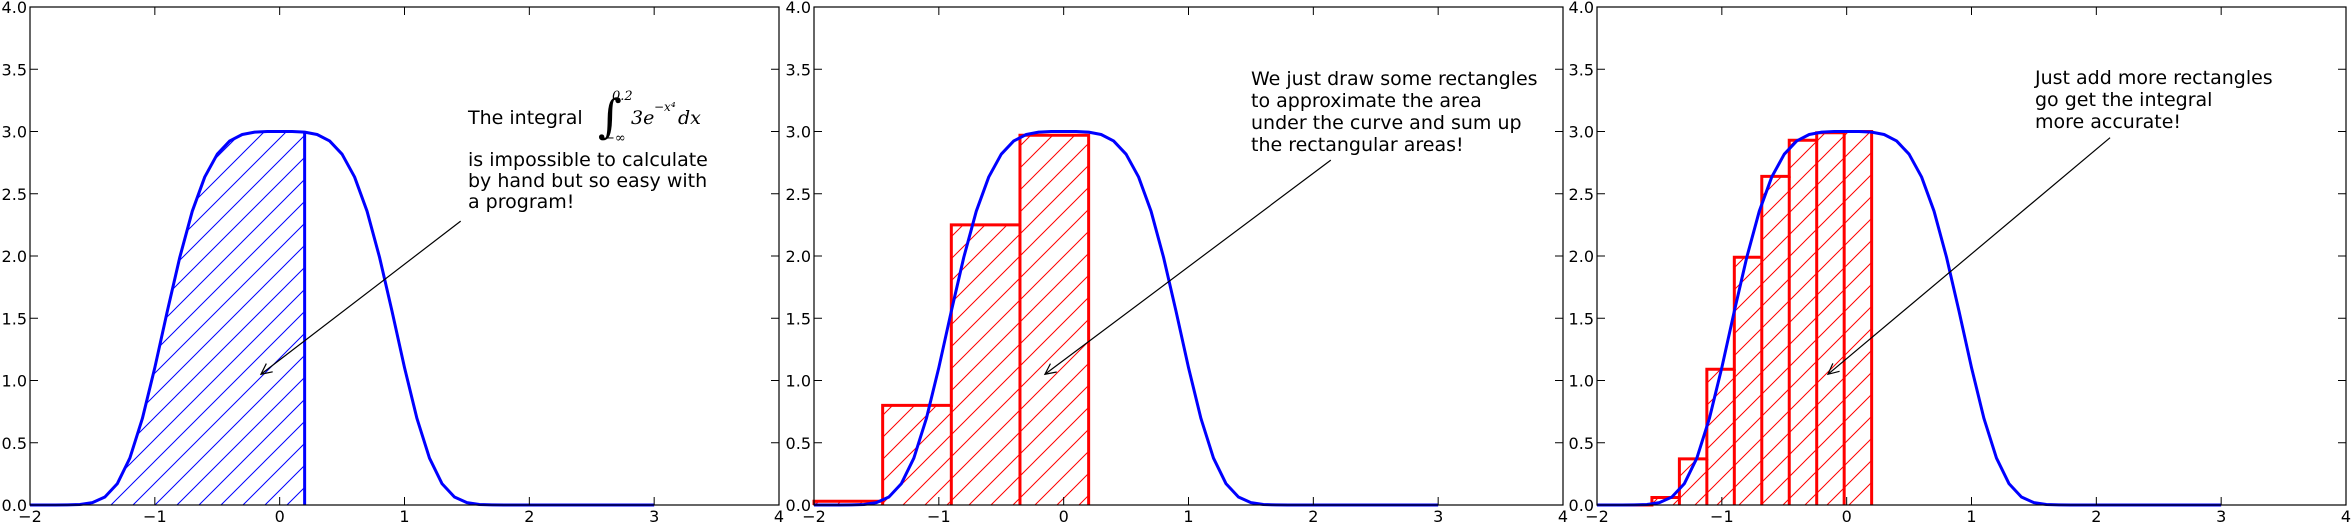 This screenshot has height=524, width=2352. What do you see at coordinates (1394, 79) in the screenshot?
I see `annotation-line: We just draw some rectangles` at bounding box center [1394, 79].